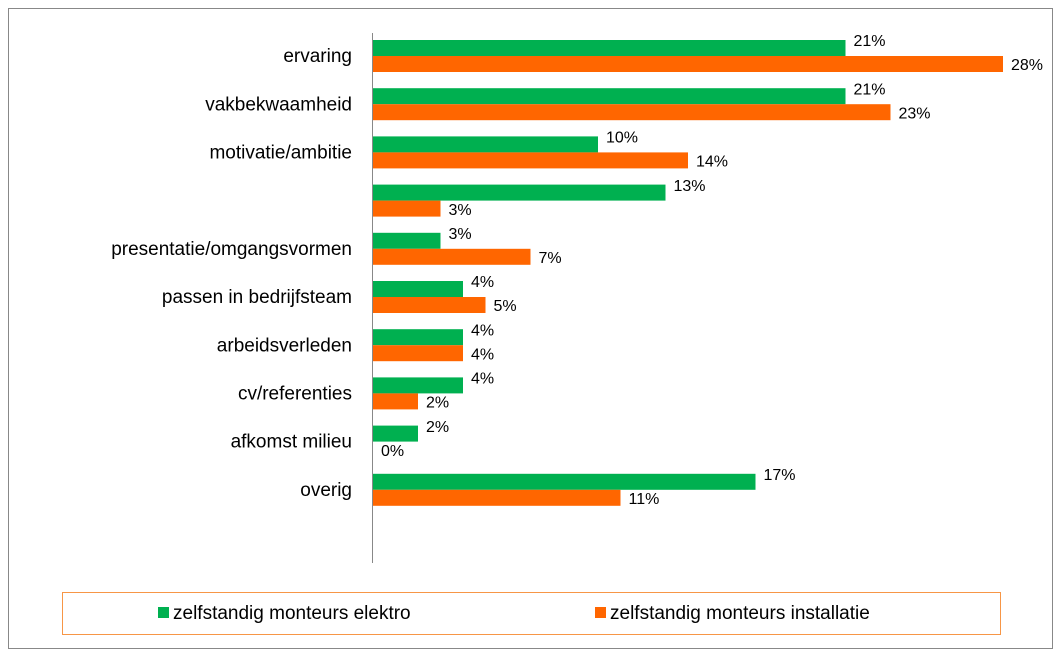  I want to click on value-label: 28%, so click(1027, 65).